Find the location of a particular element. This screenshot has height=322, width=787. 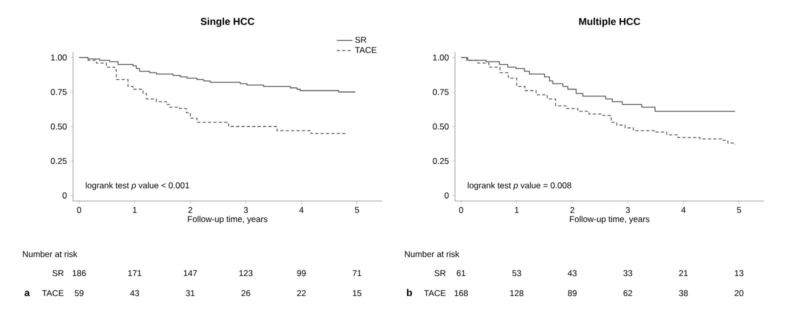

text: 61 is located at coordinates (461, 273).